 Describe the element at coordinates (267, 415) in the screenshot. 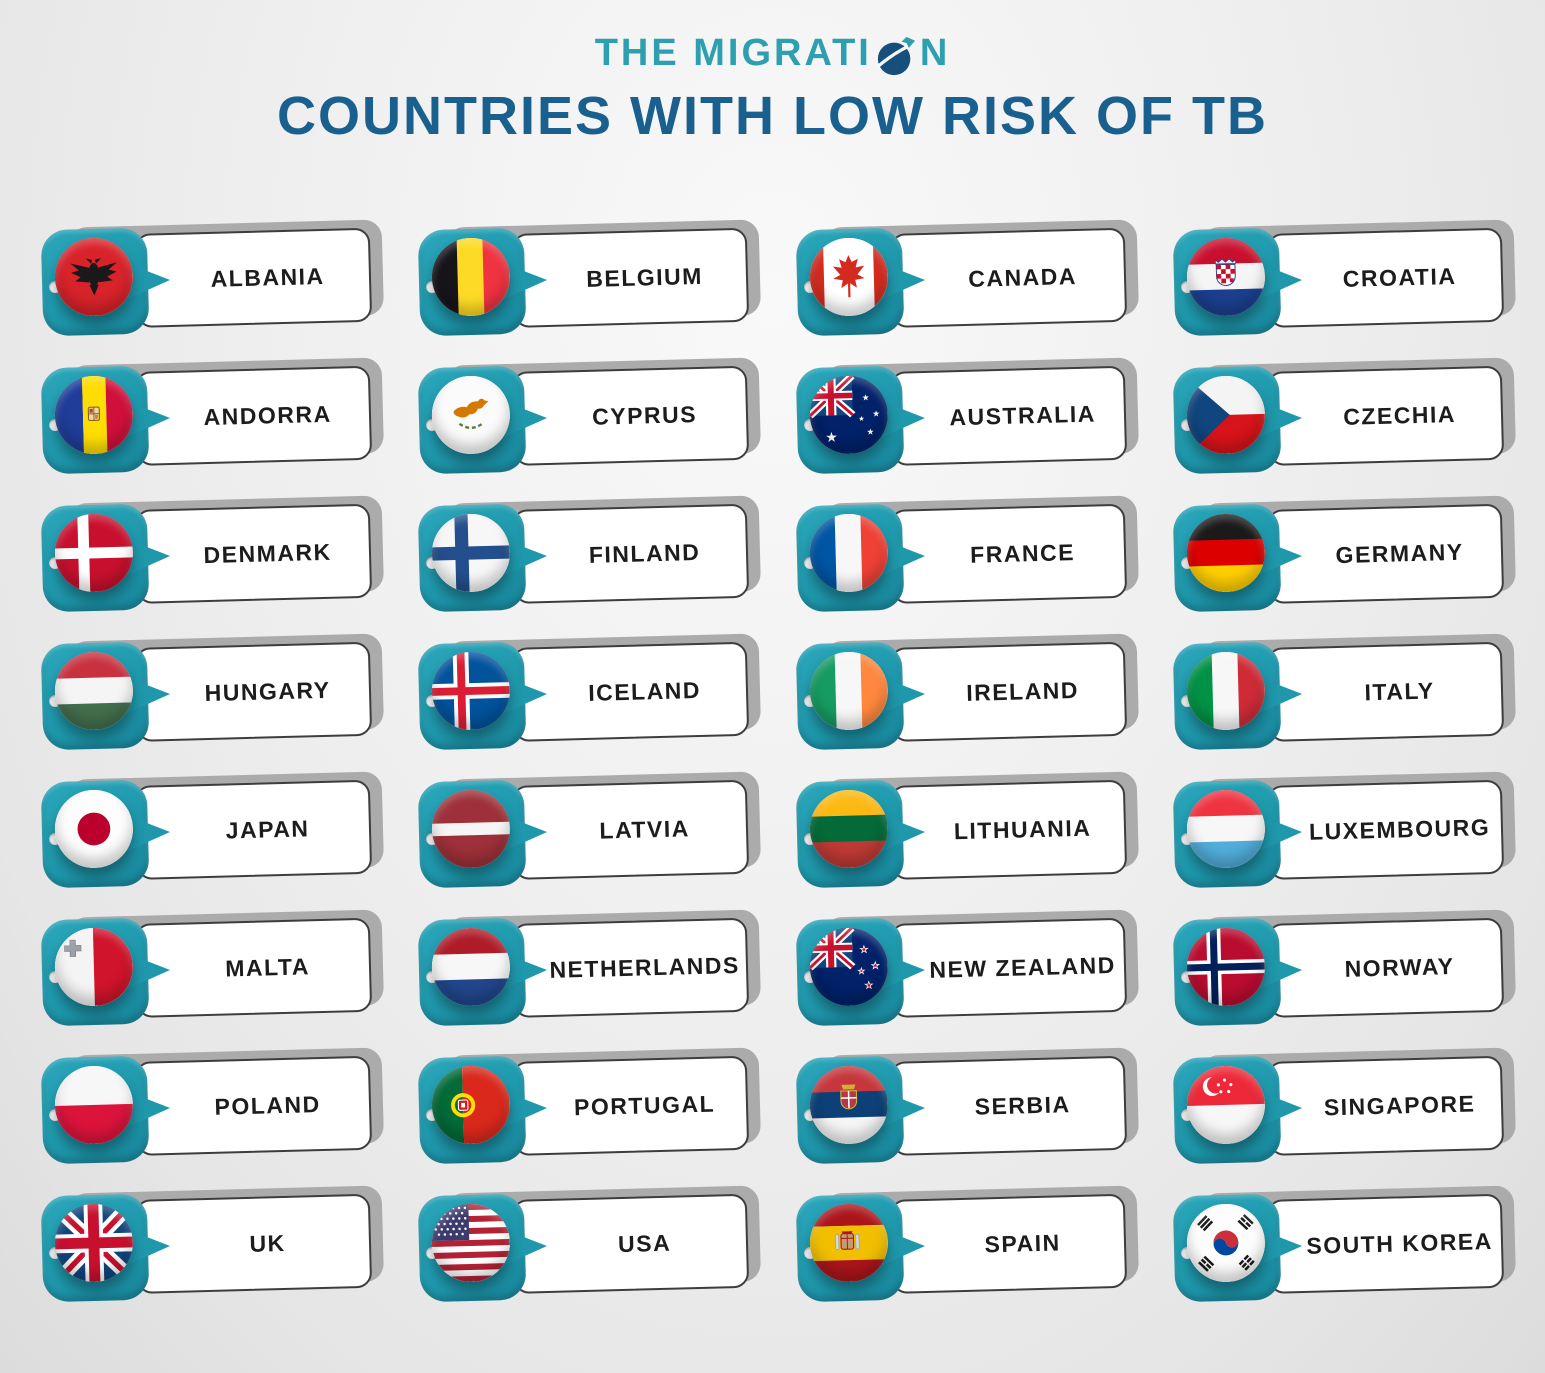

I see `country-name: ANDORRA` at that location.